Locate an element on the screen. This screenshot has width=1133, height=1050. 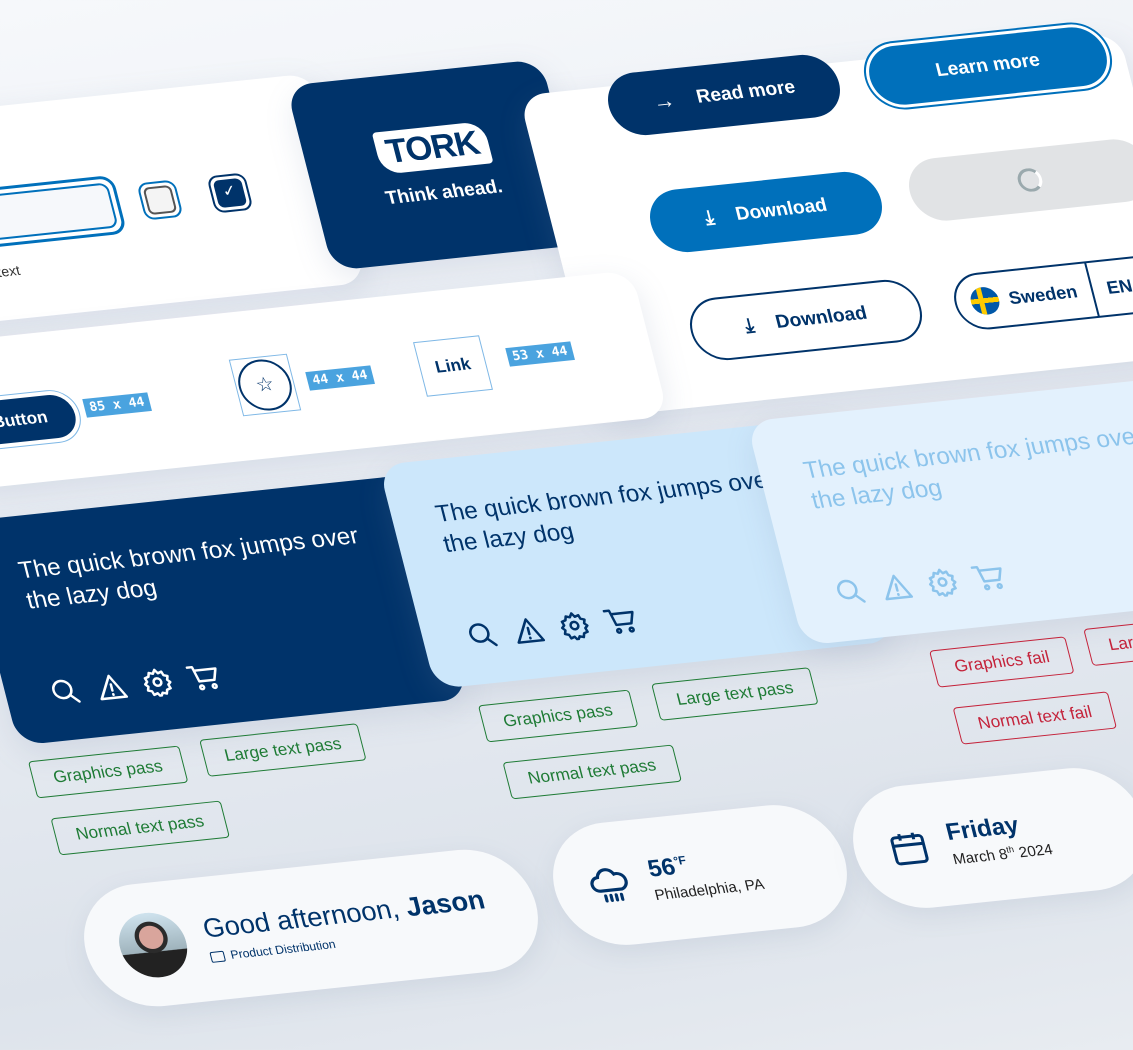
rain-cloud-icon is located at coordinates (609, 885).